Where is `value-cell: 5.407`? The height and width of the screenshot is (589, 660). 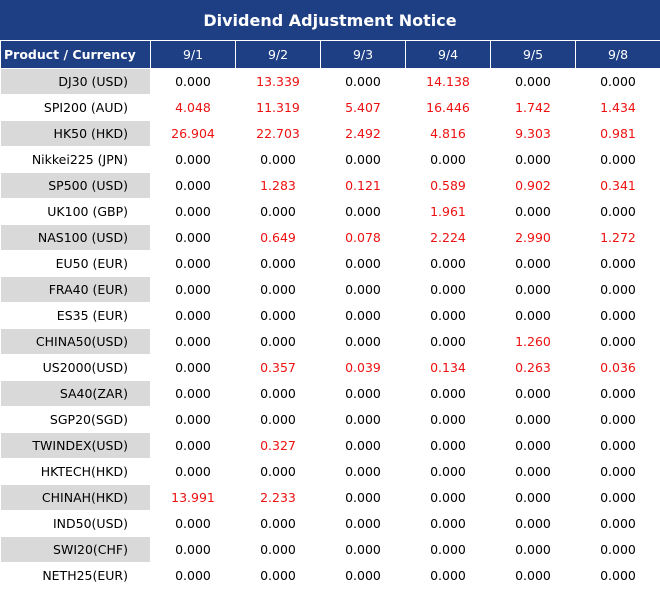 value-cell: 5.407 is located at coordinates (363, 108).